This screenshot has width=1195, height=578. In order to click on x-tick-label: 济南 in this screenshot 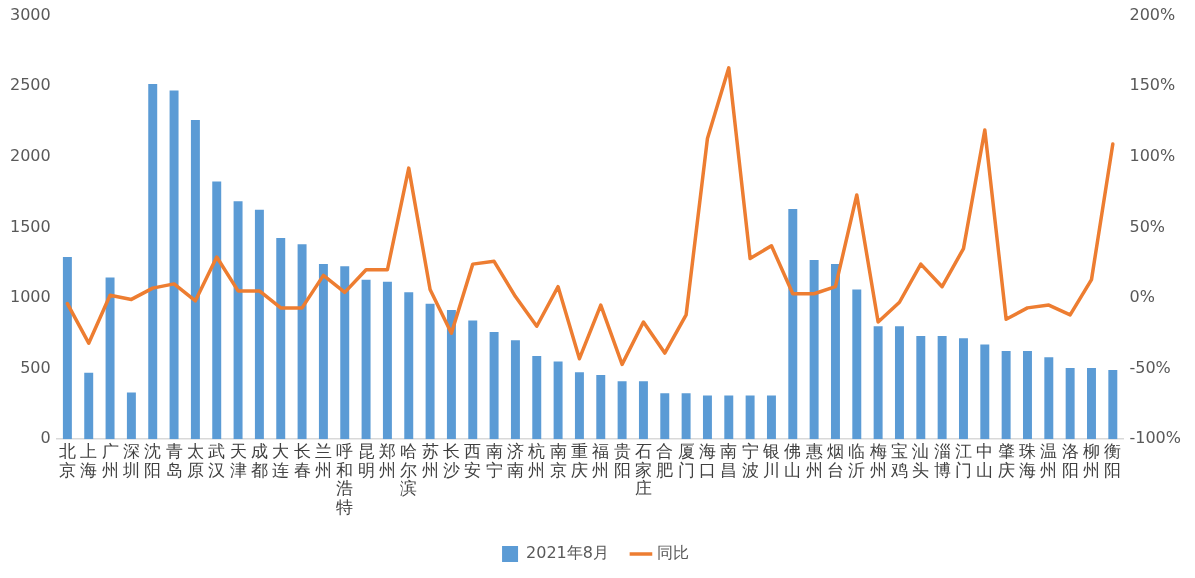, I will do `click(515, 460)`.